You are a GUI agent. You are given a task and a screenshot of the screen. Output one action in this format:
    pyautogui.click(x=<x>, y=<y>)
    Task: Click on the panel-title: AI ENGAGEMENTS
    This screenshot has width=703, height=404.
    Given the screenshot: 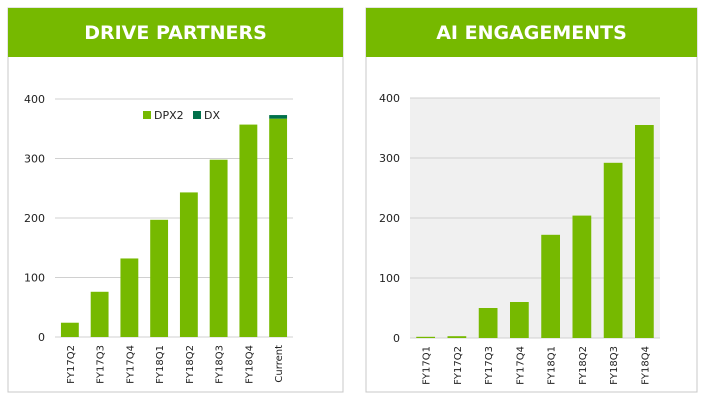 What is the action you would take?
    pyautogui.click(x=531, y=33)
    